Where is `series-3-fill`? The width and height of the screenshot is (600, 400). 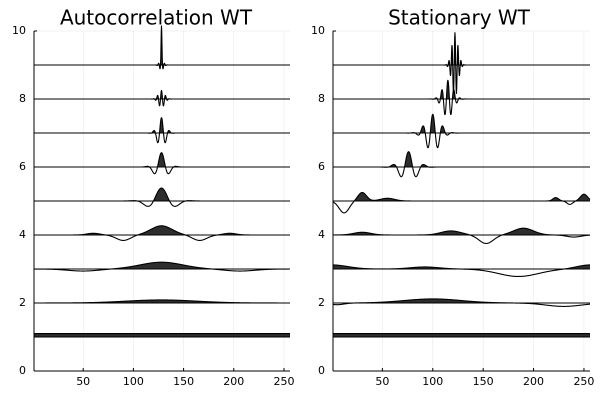 series-3-fill is located at coordinates (162, 265).